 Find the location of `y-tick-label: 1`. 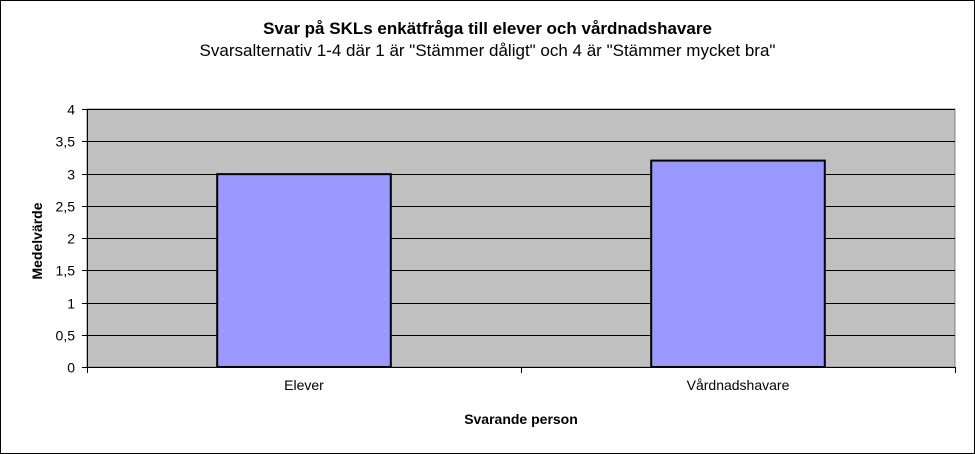

y-tick-label: 1 is located at coordinates (71, 304).